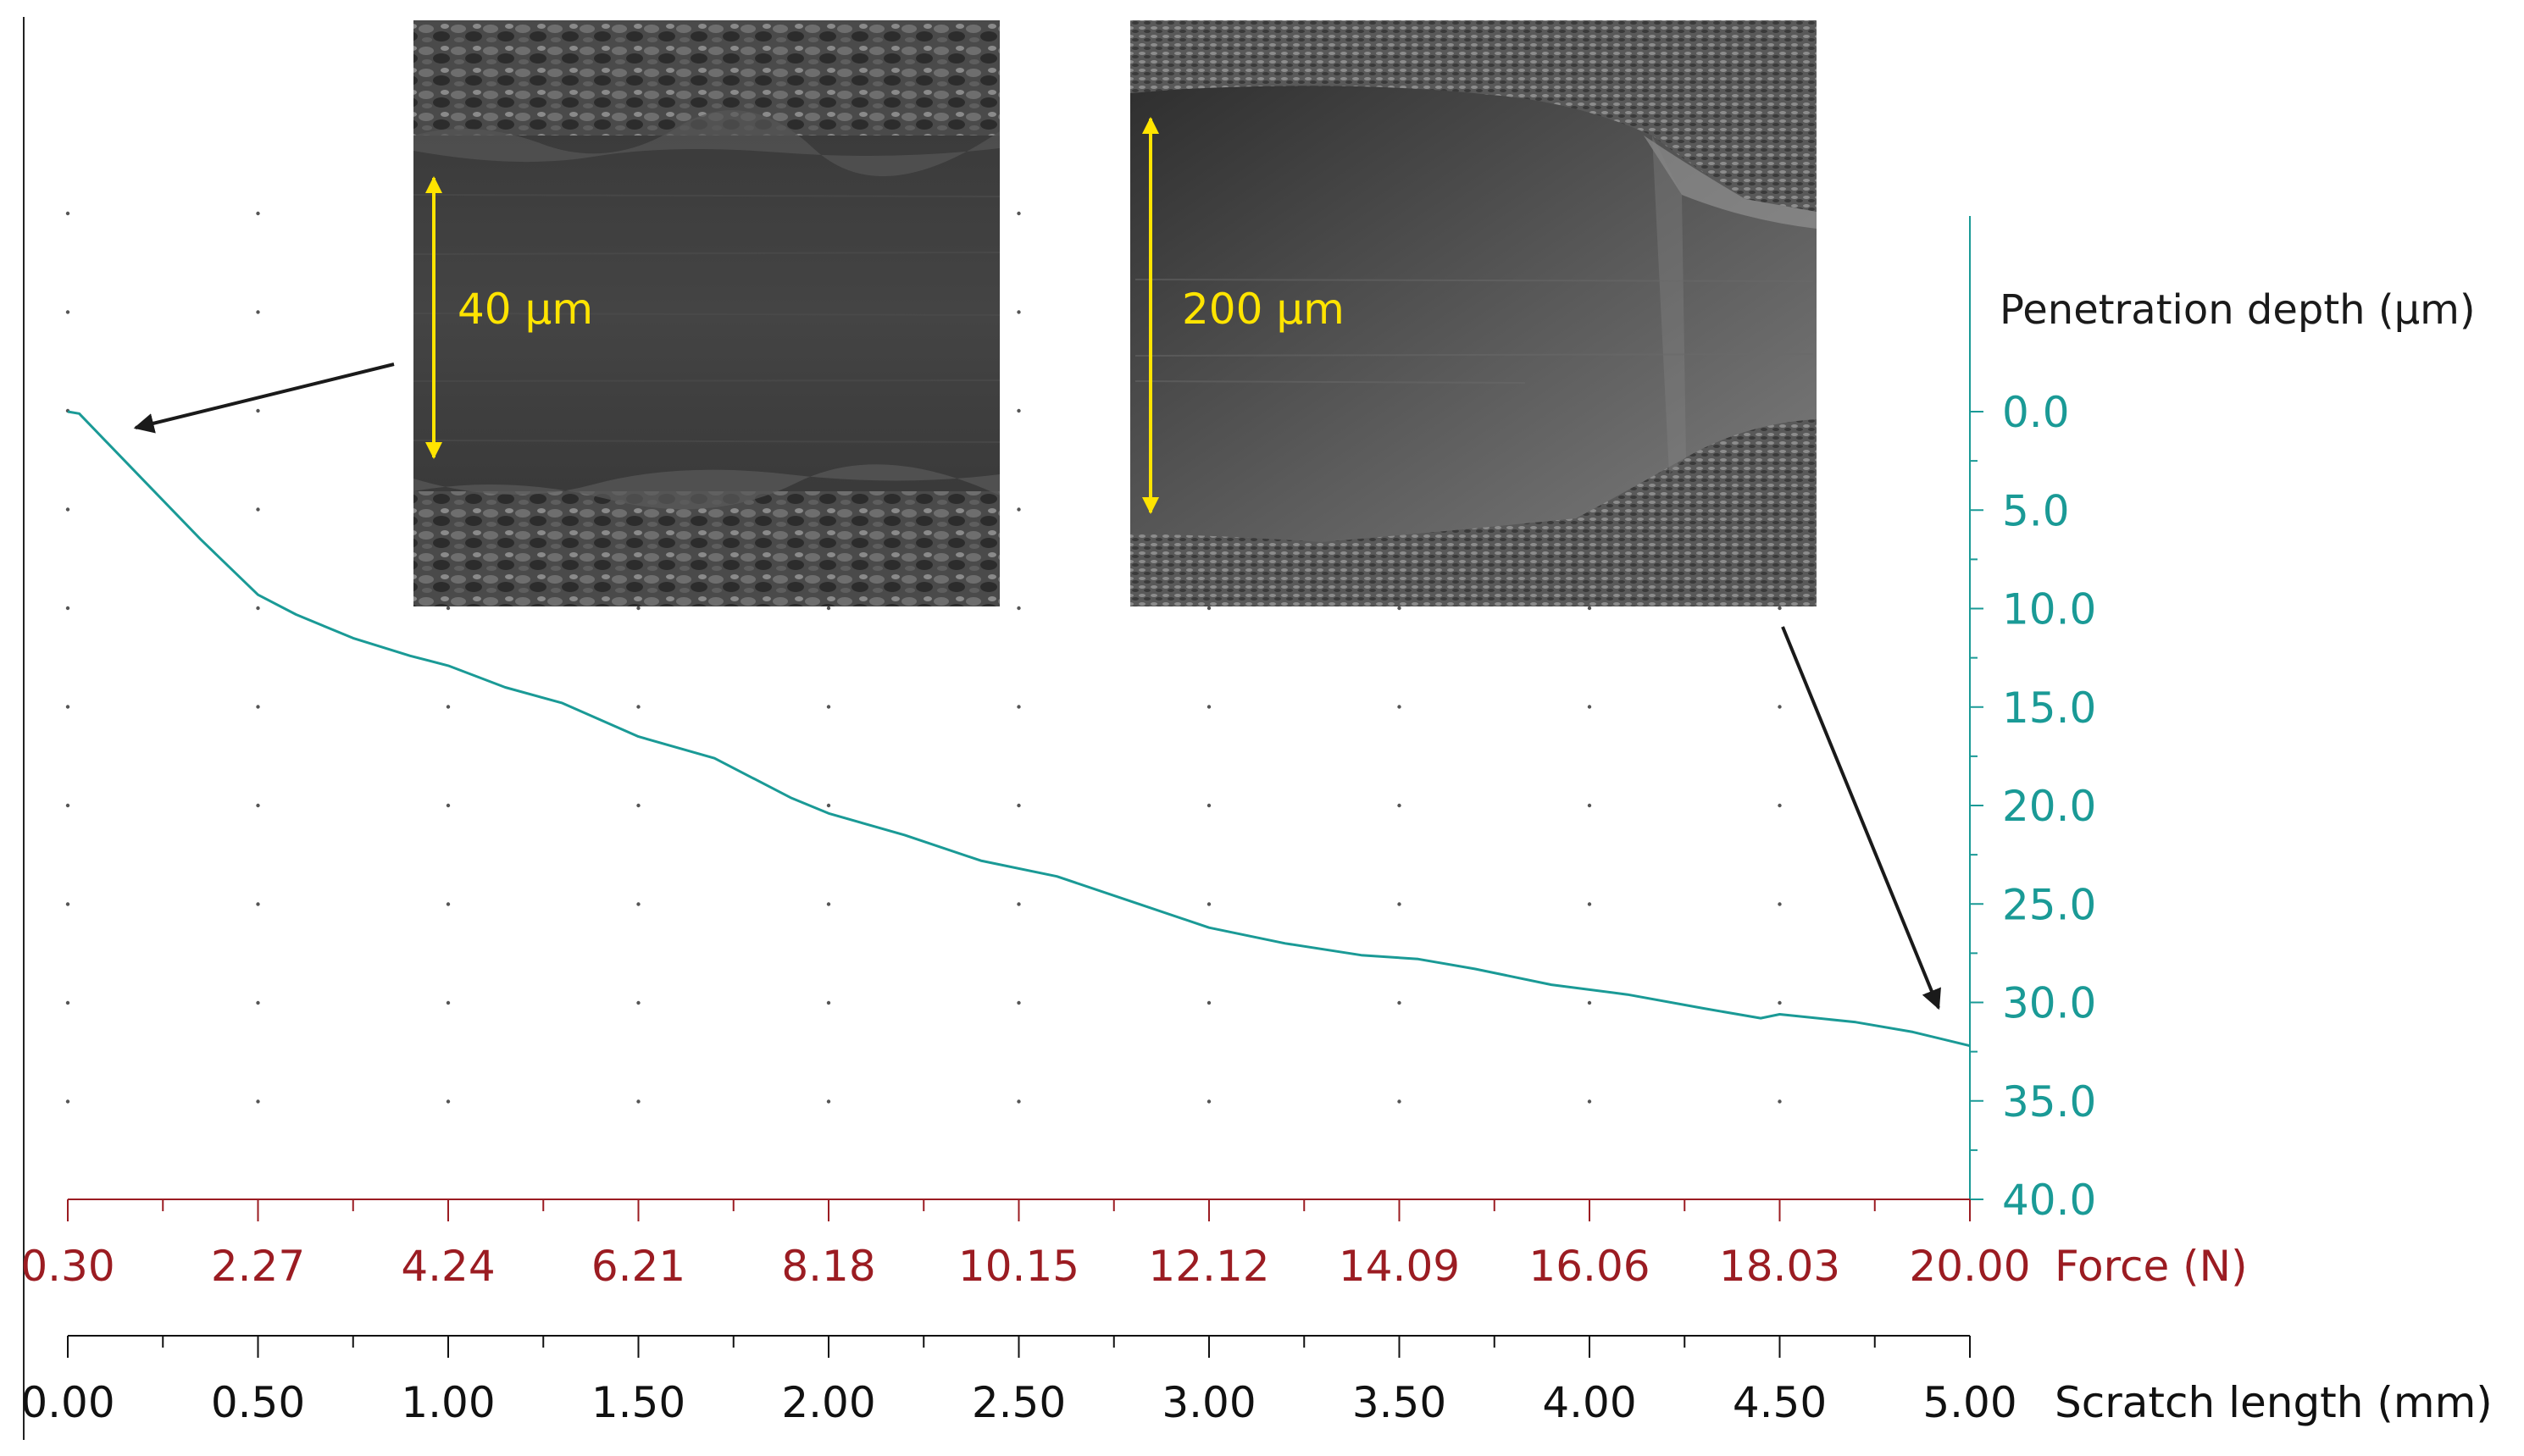  I want to click on axis-tick-label: 1.50, so click(638, 1403).